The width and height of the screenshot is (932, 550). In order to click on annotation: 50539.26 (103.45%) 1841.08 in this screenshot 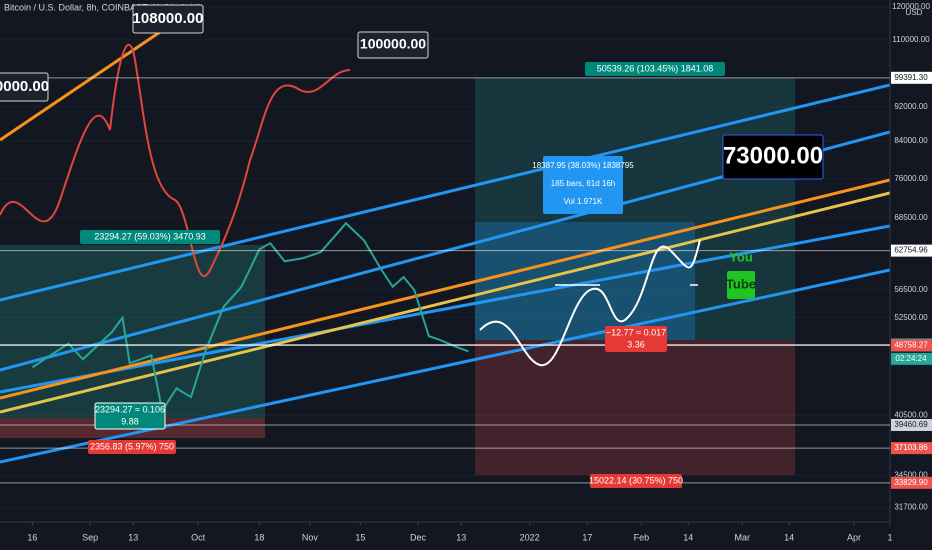, I will do `click(655, 68)`.